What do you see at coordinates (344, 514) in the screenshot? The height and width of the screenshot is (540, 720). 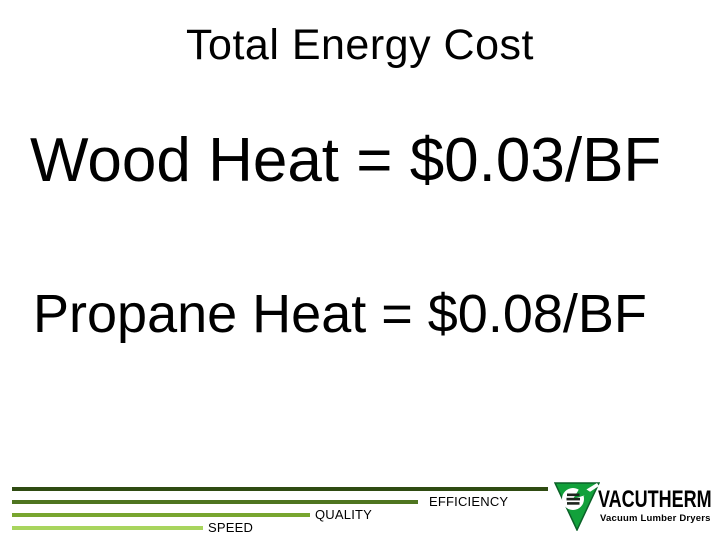 I see `quality-label: QUALITY` at bounding box center [344, 514].